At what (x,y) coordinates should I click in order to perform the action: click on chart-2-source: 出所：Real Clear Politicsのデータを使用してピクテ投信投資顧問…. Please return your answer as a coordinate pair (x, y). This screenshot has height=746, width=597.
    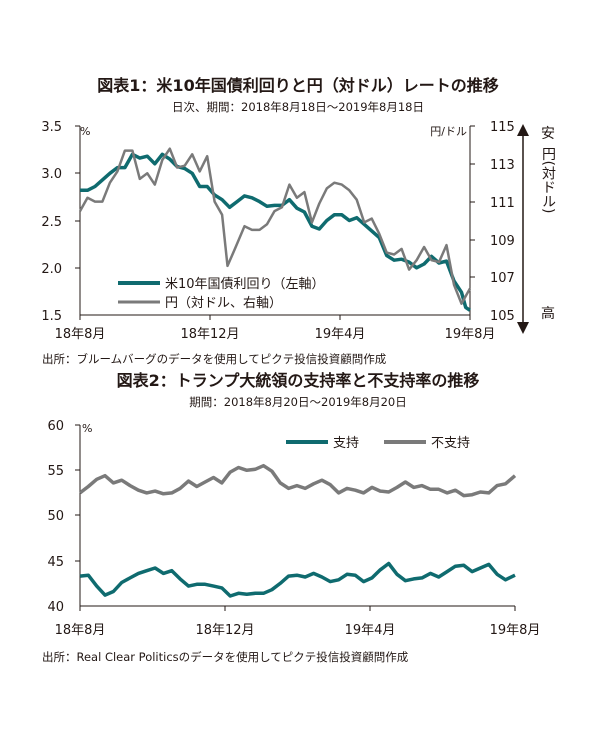
    Looking at the image, I should click on (225, 657).